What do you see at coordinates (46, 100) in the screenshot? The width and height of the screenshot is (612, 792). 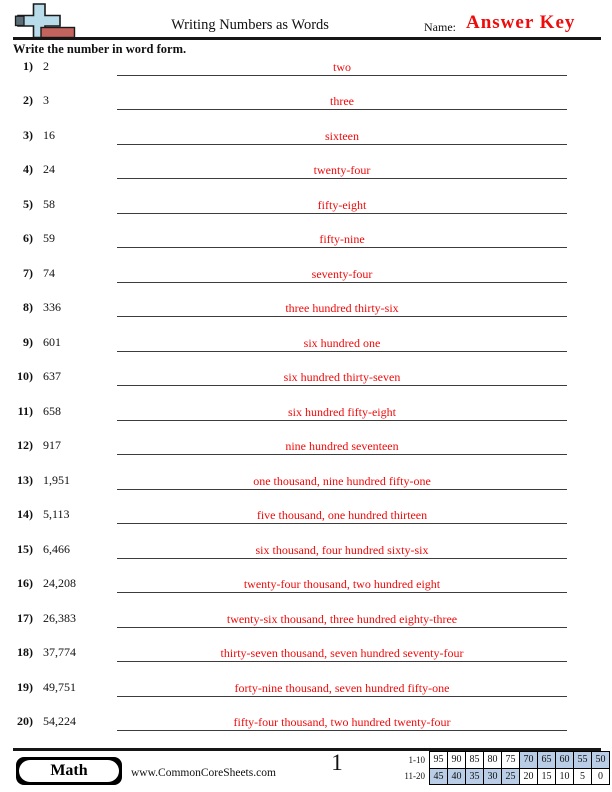 I see `problem-value: 3` at bounding box center [46, 100].